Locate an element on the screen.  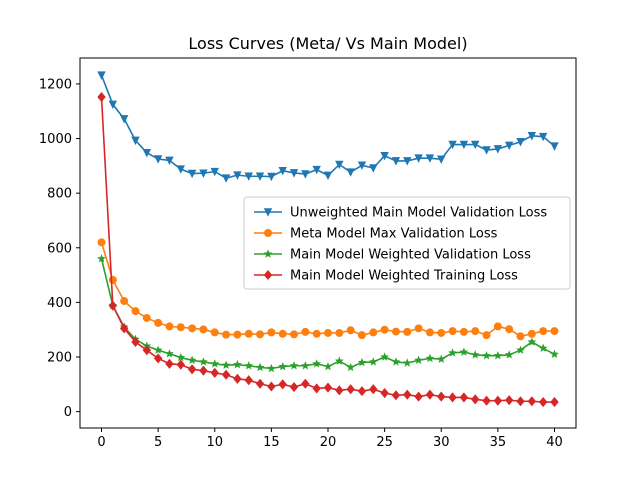
legend-label: Main Model Weighted Training Loss is located at coordinates (404, 276).